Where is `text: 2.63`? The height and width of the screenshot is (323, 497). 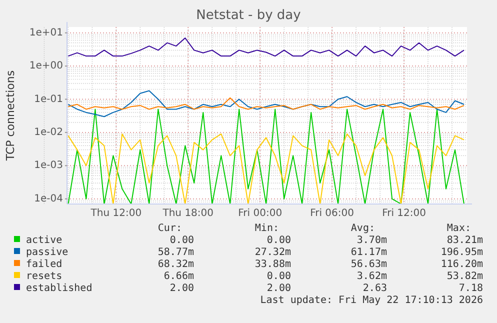
text: 2.63 is located at coordinates (374, 288).